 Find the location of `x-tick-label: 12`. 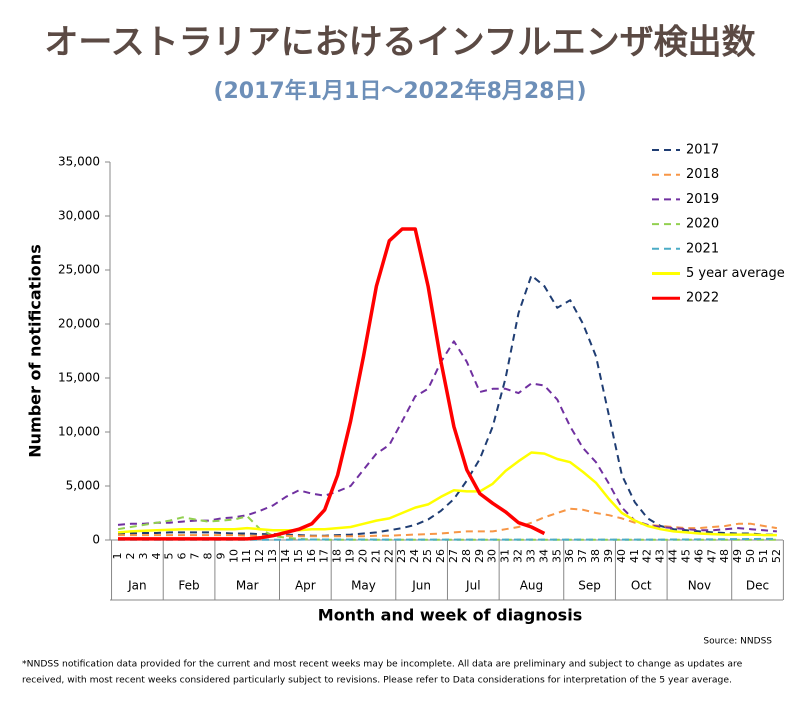

x-tick-label: 12 is located at coordinates (259, 556).